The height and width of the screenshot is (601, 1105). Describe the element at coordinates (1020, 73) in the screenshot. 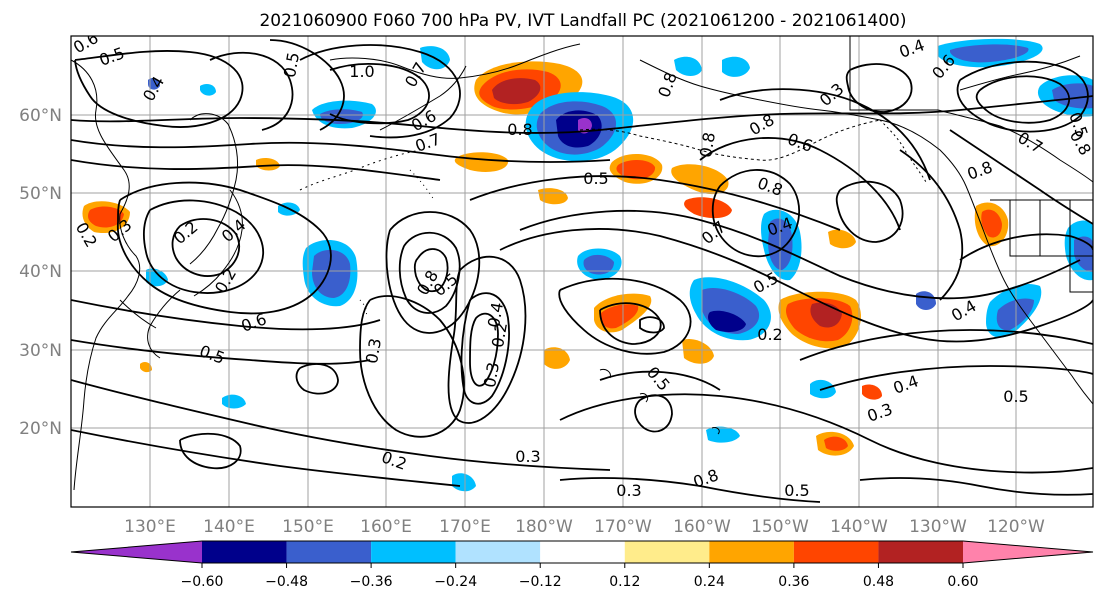

I see `coastline-canada-arctic` at that location.